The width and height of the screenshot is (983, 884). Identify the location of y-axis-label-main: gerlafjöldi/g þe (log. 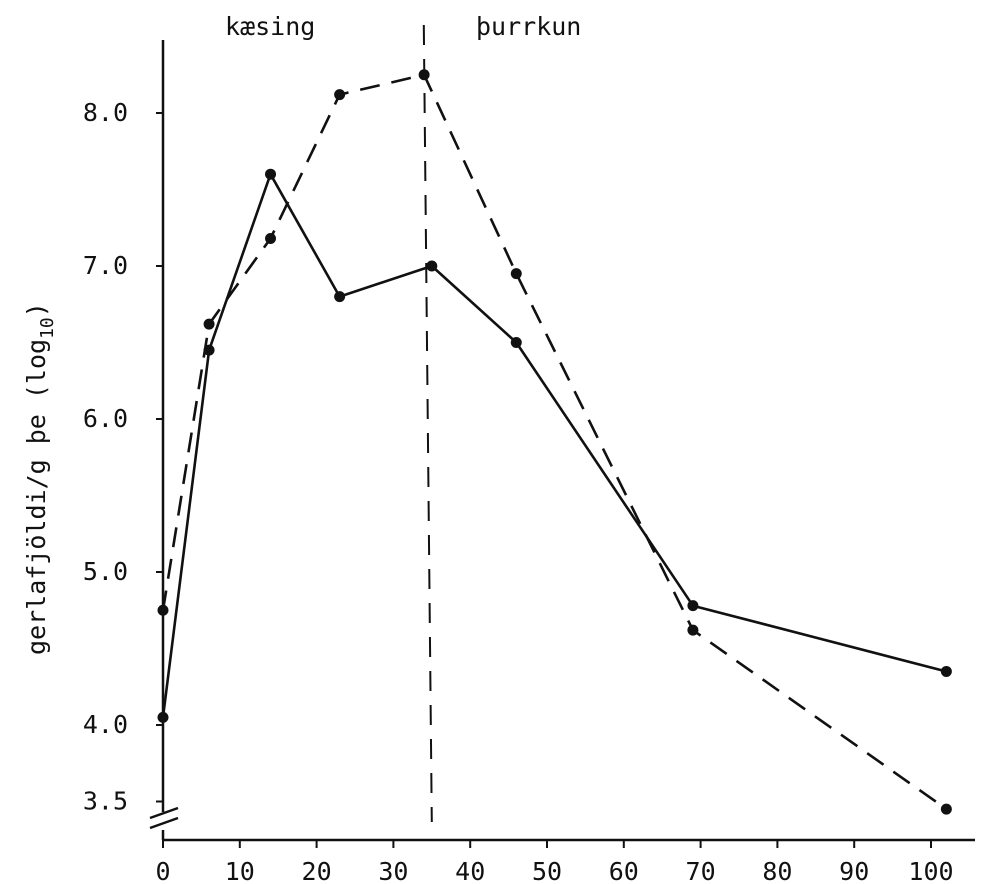
(36, 497).